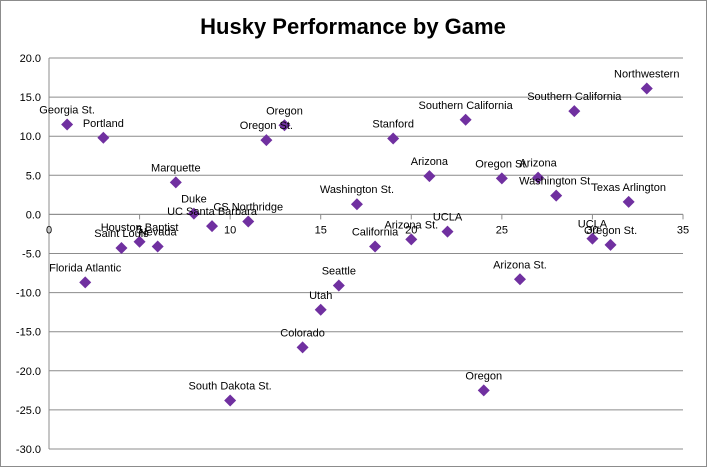 This screenshot has height=467, width=707. I want to click on y-tick-label: -25.0, so click(28, 411).